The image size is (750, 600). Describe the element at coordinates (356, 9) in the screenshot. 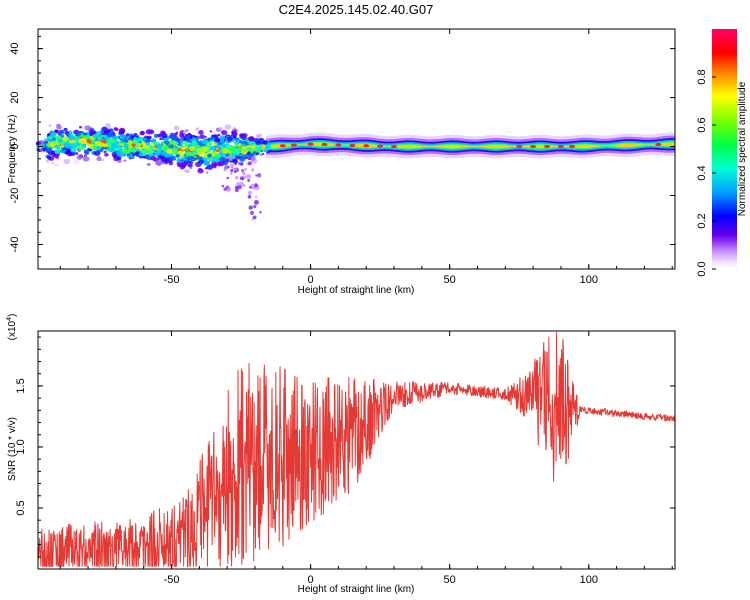

I see `chart-title: C2E4.2025.145.02.40.G07` at that location.